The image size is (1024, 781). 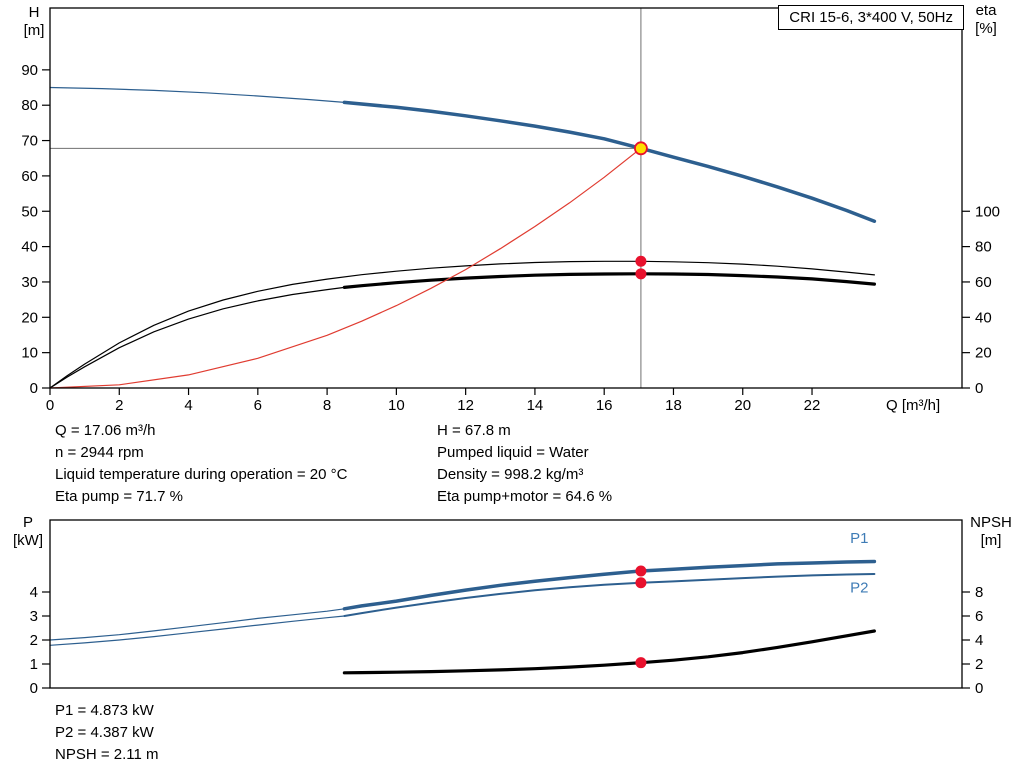 What do you see at coordinates (979, 592) in the screenshot?
I see `y-right-tick-label: 8` at bounding box center [979, 592].